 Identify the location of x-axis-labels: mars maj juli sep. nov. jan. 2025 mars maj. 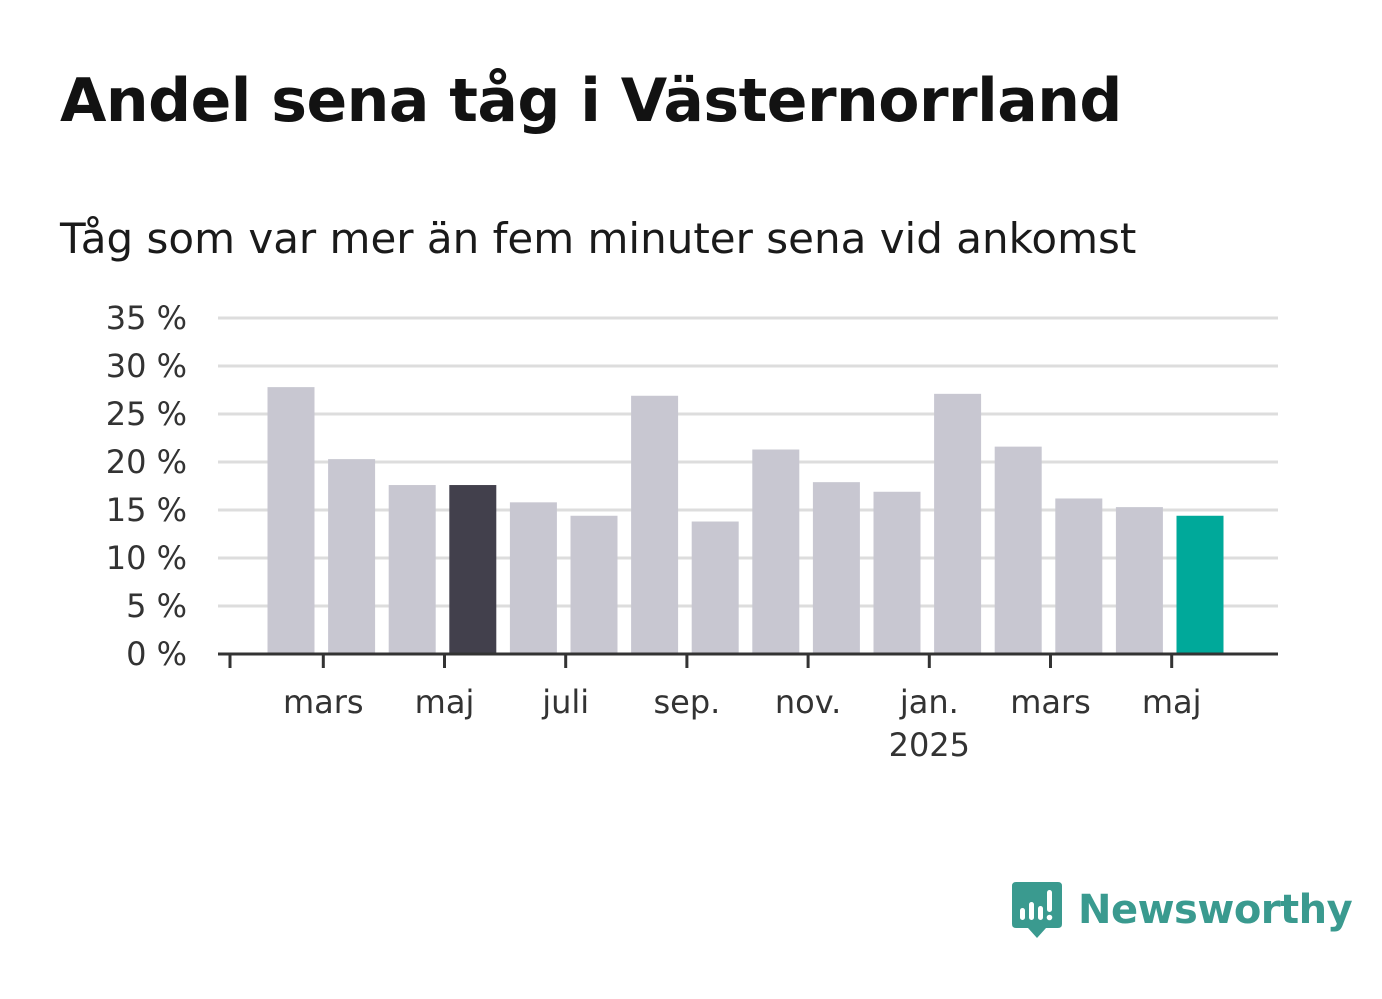
(742, 723).